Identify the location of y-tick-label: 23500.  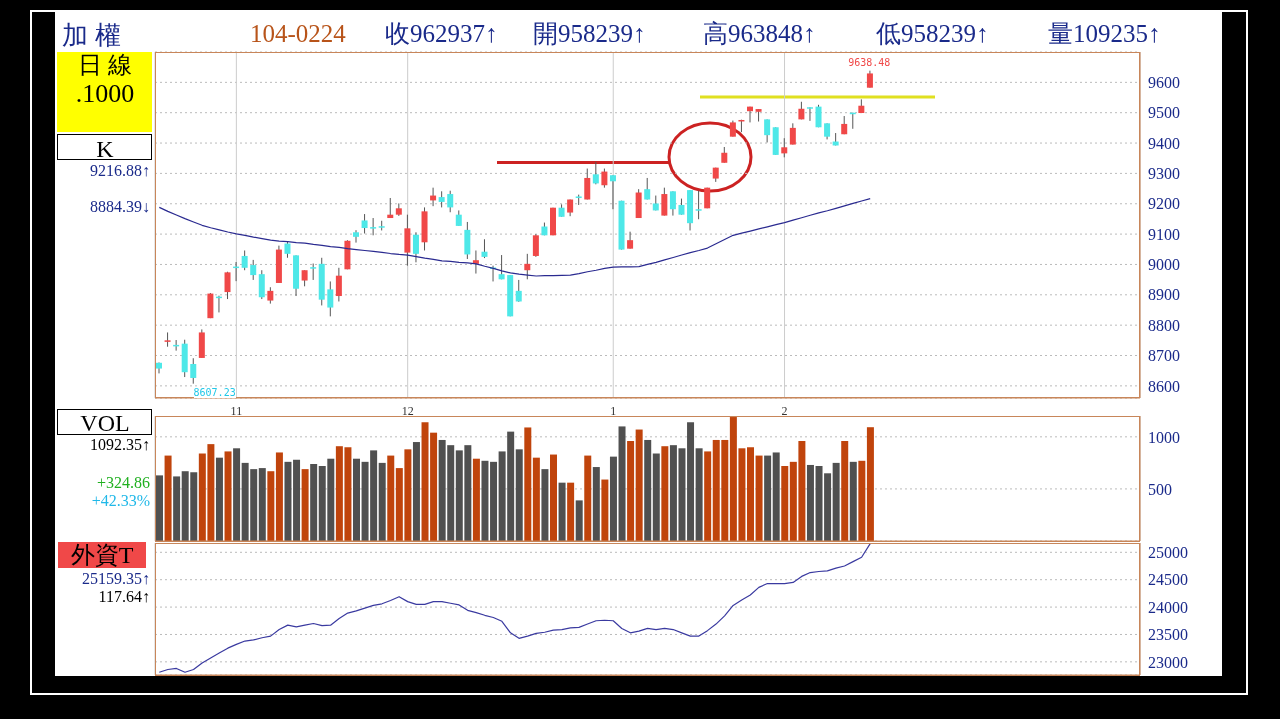
(1168, 635).